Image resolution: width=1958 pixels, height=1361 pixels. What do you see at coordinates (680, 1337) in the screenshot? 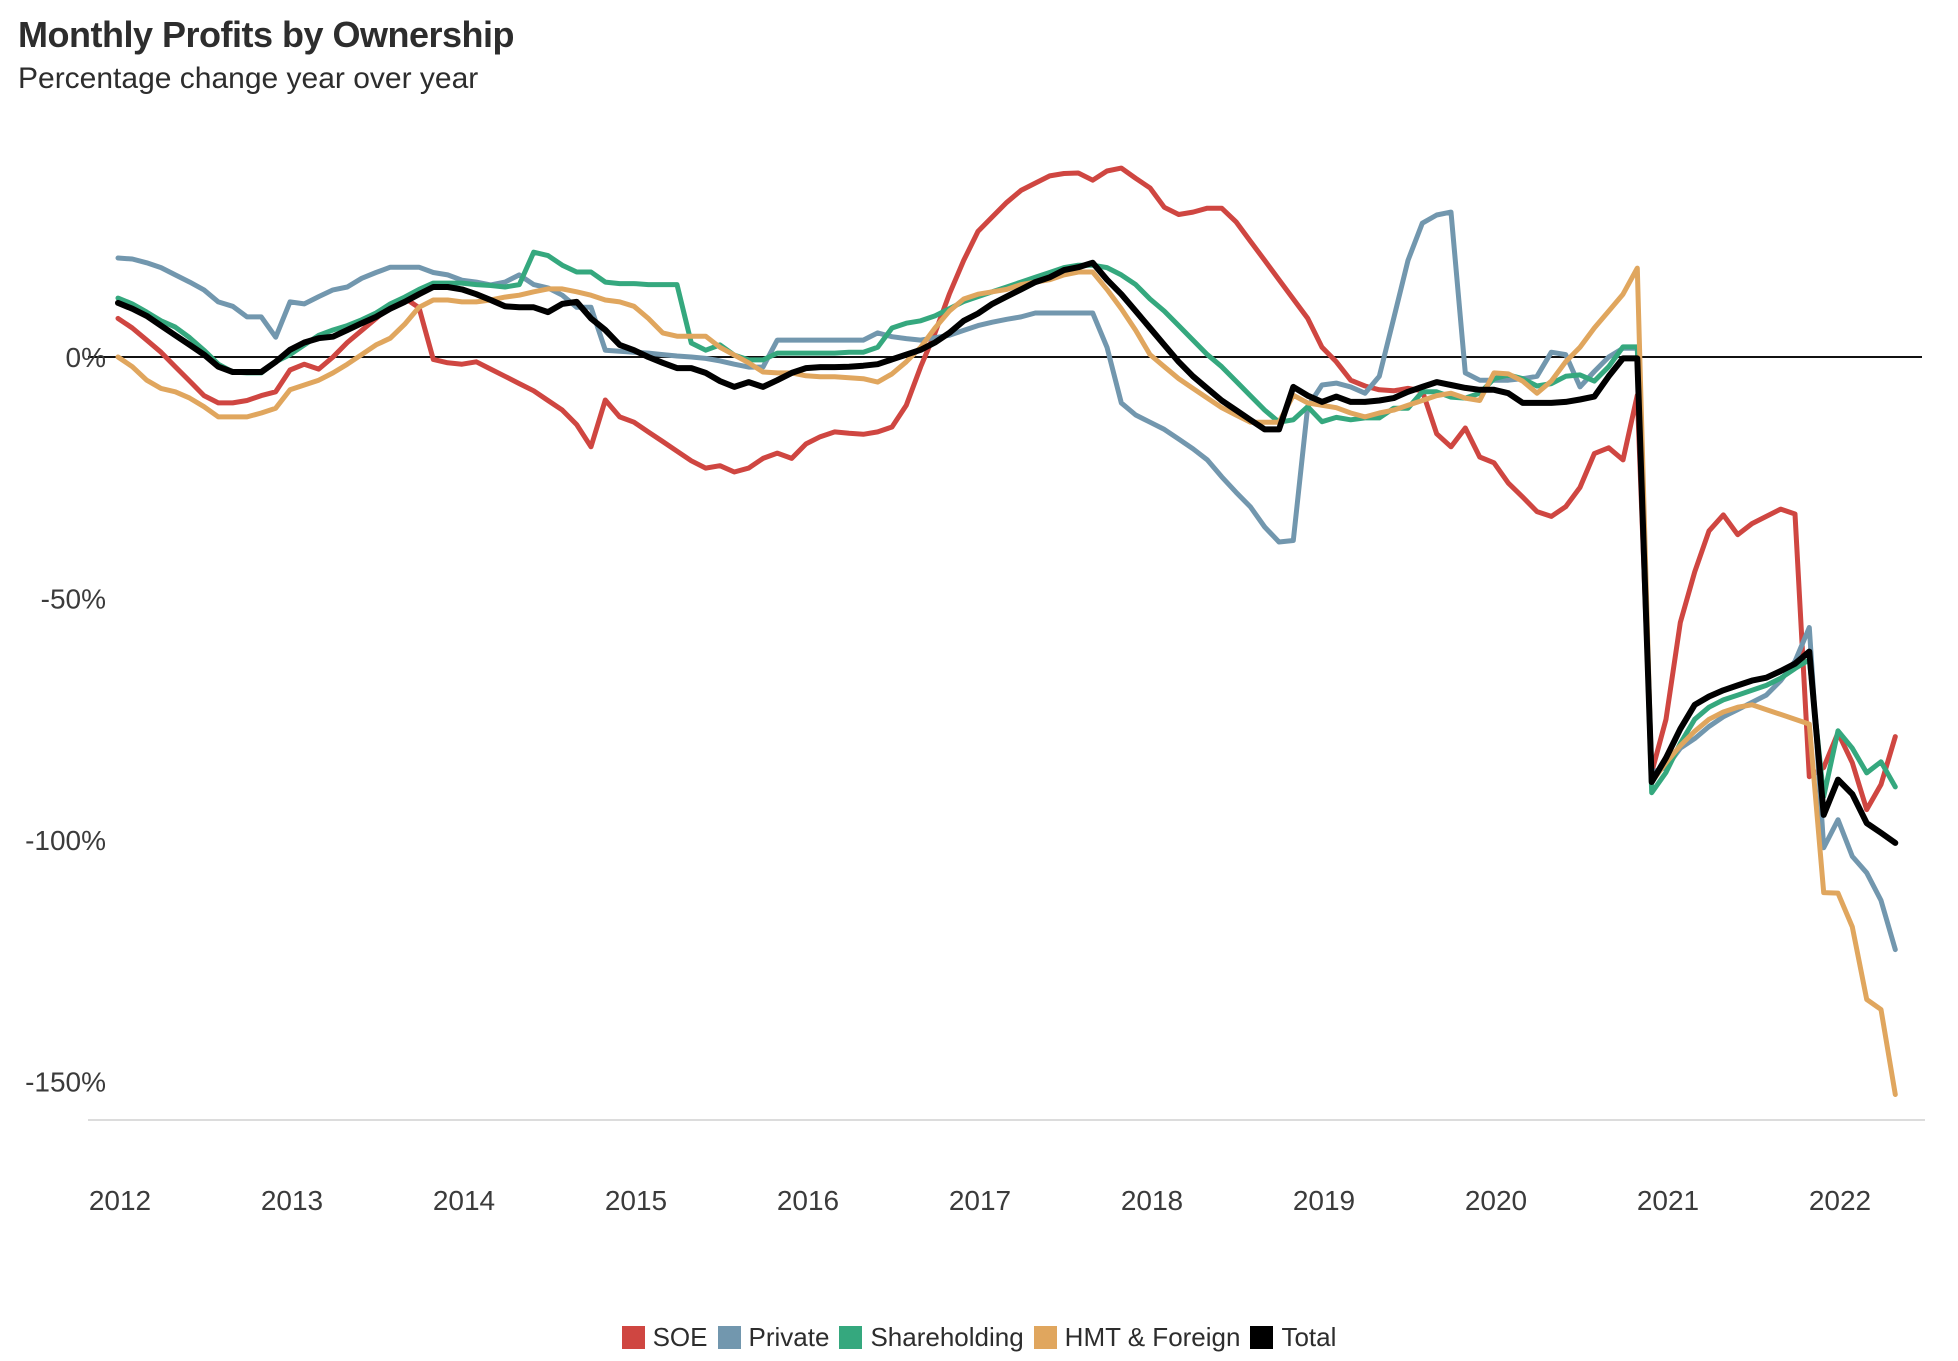
I see `legend-label-soe: SOE` at bounding box center [680, 1337].